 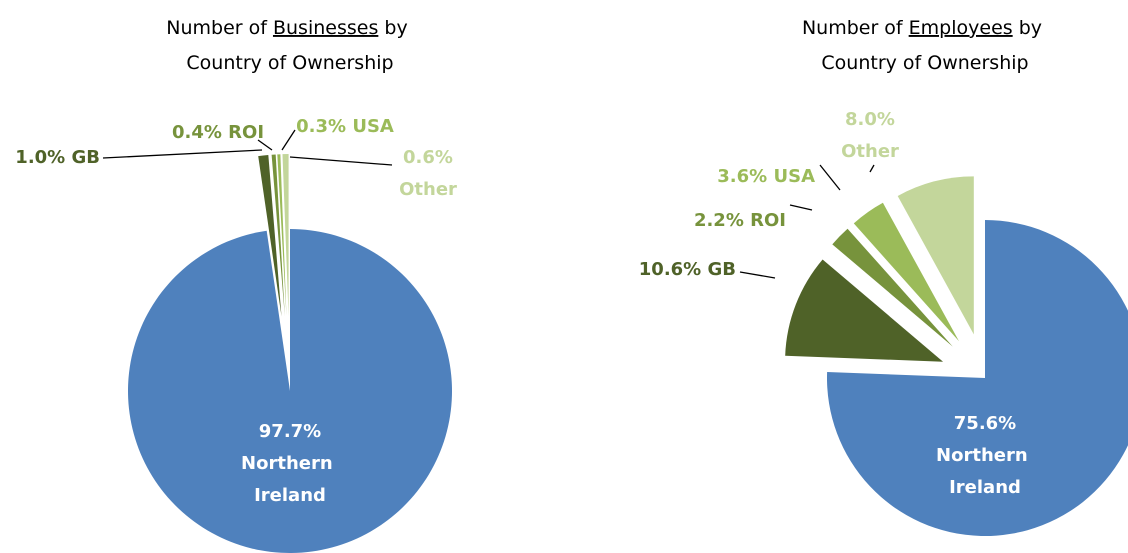 I want to click on value-label: 1.0%, so click(x=40, y=157).